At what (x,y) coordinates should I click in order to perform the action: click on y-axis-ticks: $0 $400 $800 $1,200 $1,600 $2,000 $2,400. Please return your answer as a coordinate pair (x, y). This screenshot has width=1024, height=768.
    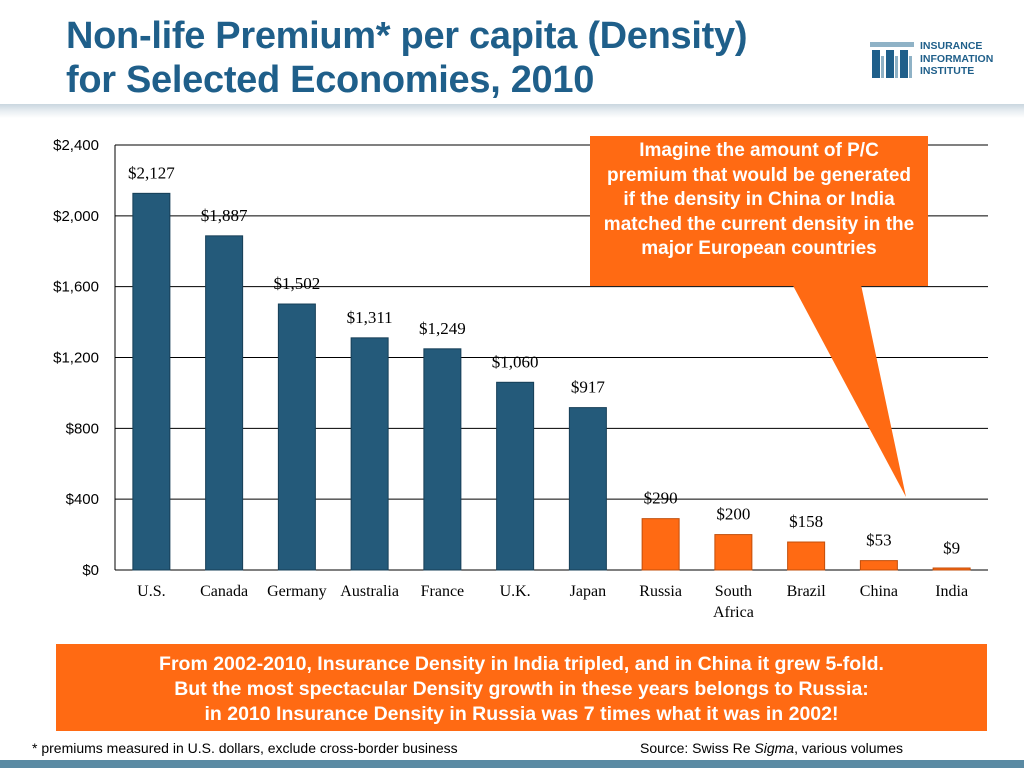
    Looking at the image, I should click on (76, 358).